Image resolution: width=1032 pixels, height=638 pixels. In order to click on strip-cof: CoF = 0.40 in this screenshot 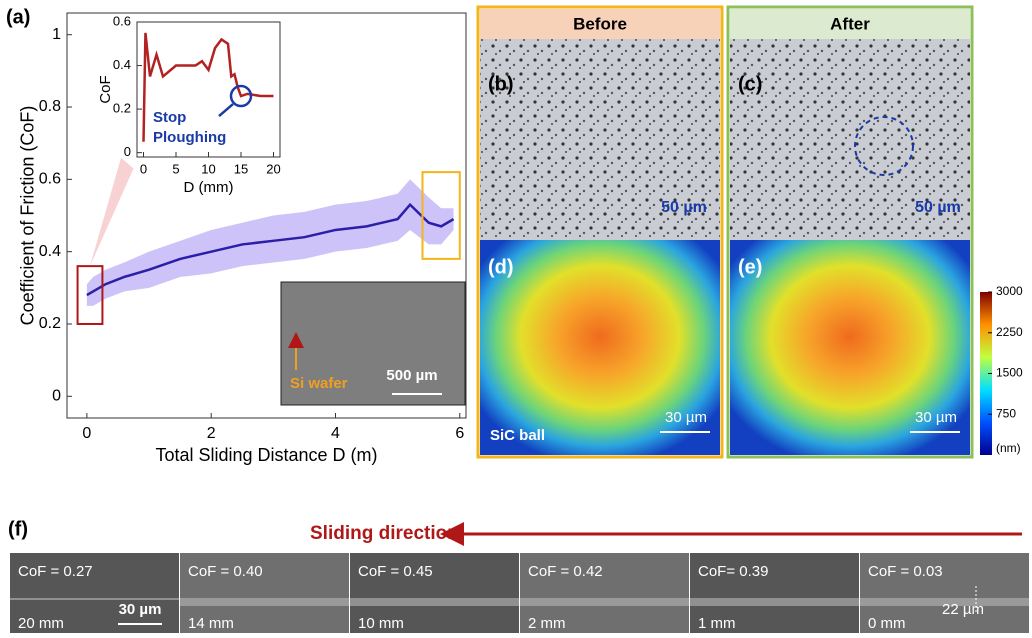, I will do `click(225, 571)`.